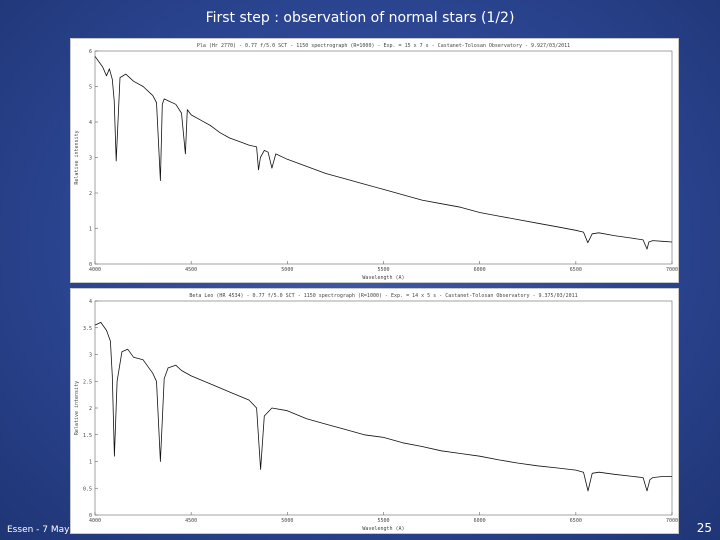 This screenshot has height=540, width=720. Describe the element at coordinates (87, 489) in the screenshot. I see `y-tick-label: 0.5` at that location.